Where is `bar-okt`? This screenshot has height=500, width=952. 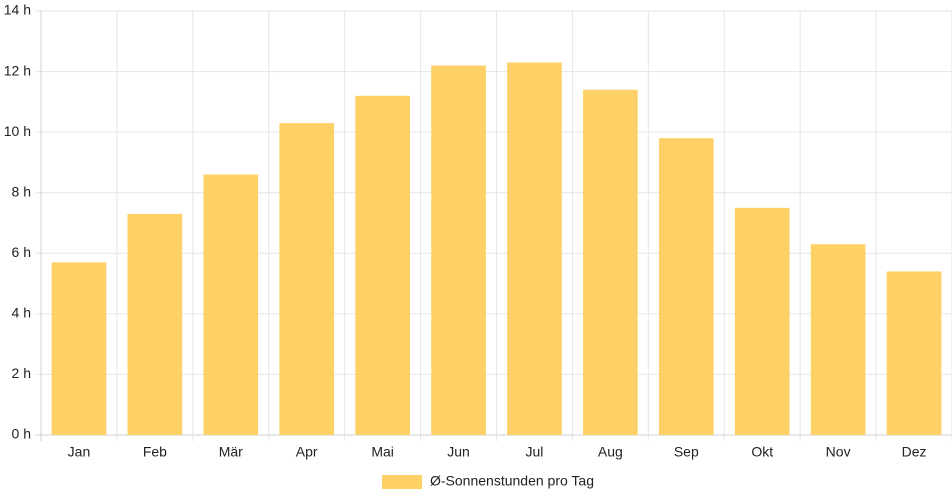
bar-okt is located at coordinates (762, 321).